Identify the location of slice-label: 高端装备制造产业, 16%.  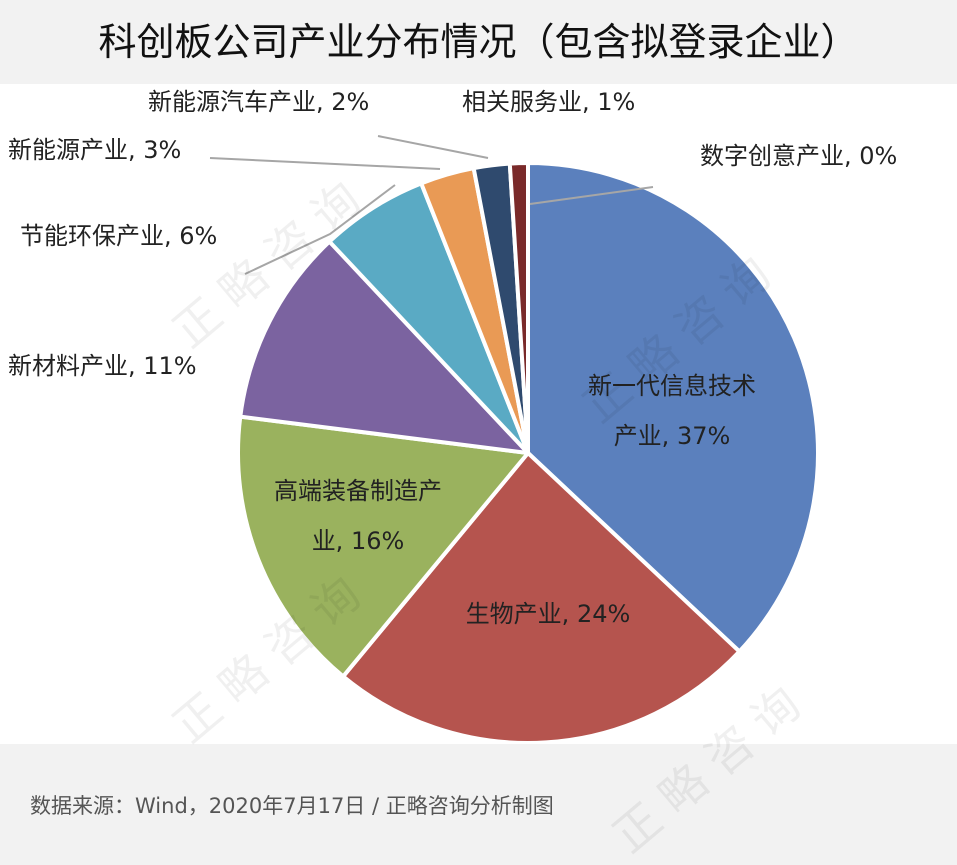
(358, 516).